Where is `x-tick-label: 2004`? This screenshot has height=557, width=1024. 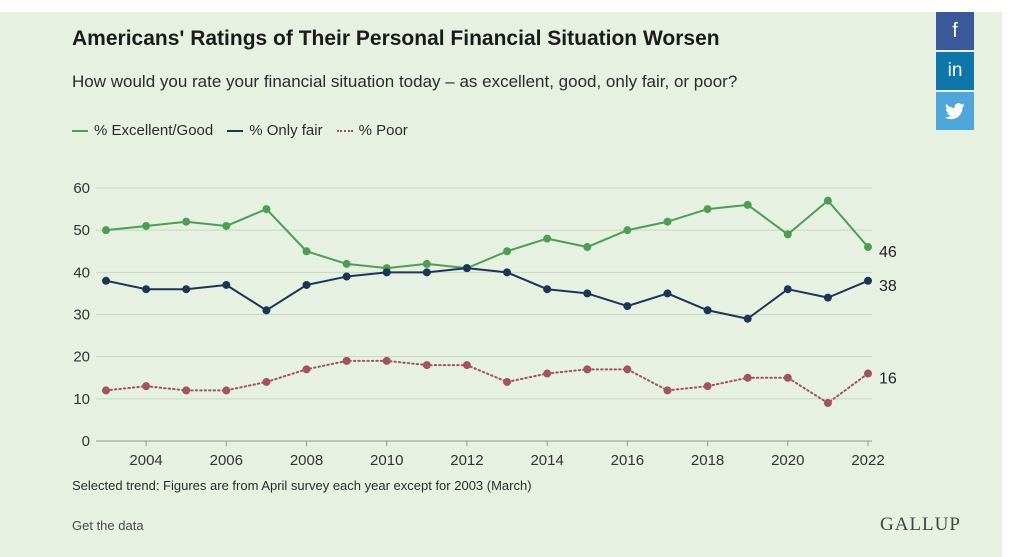 x-tick-label: 2004 is located at coordinates (145, 460).